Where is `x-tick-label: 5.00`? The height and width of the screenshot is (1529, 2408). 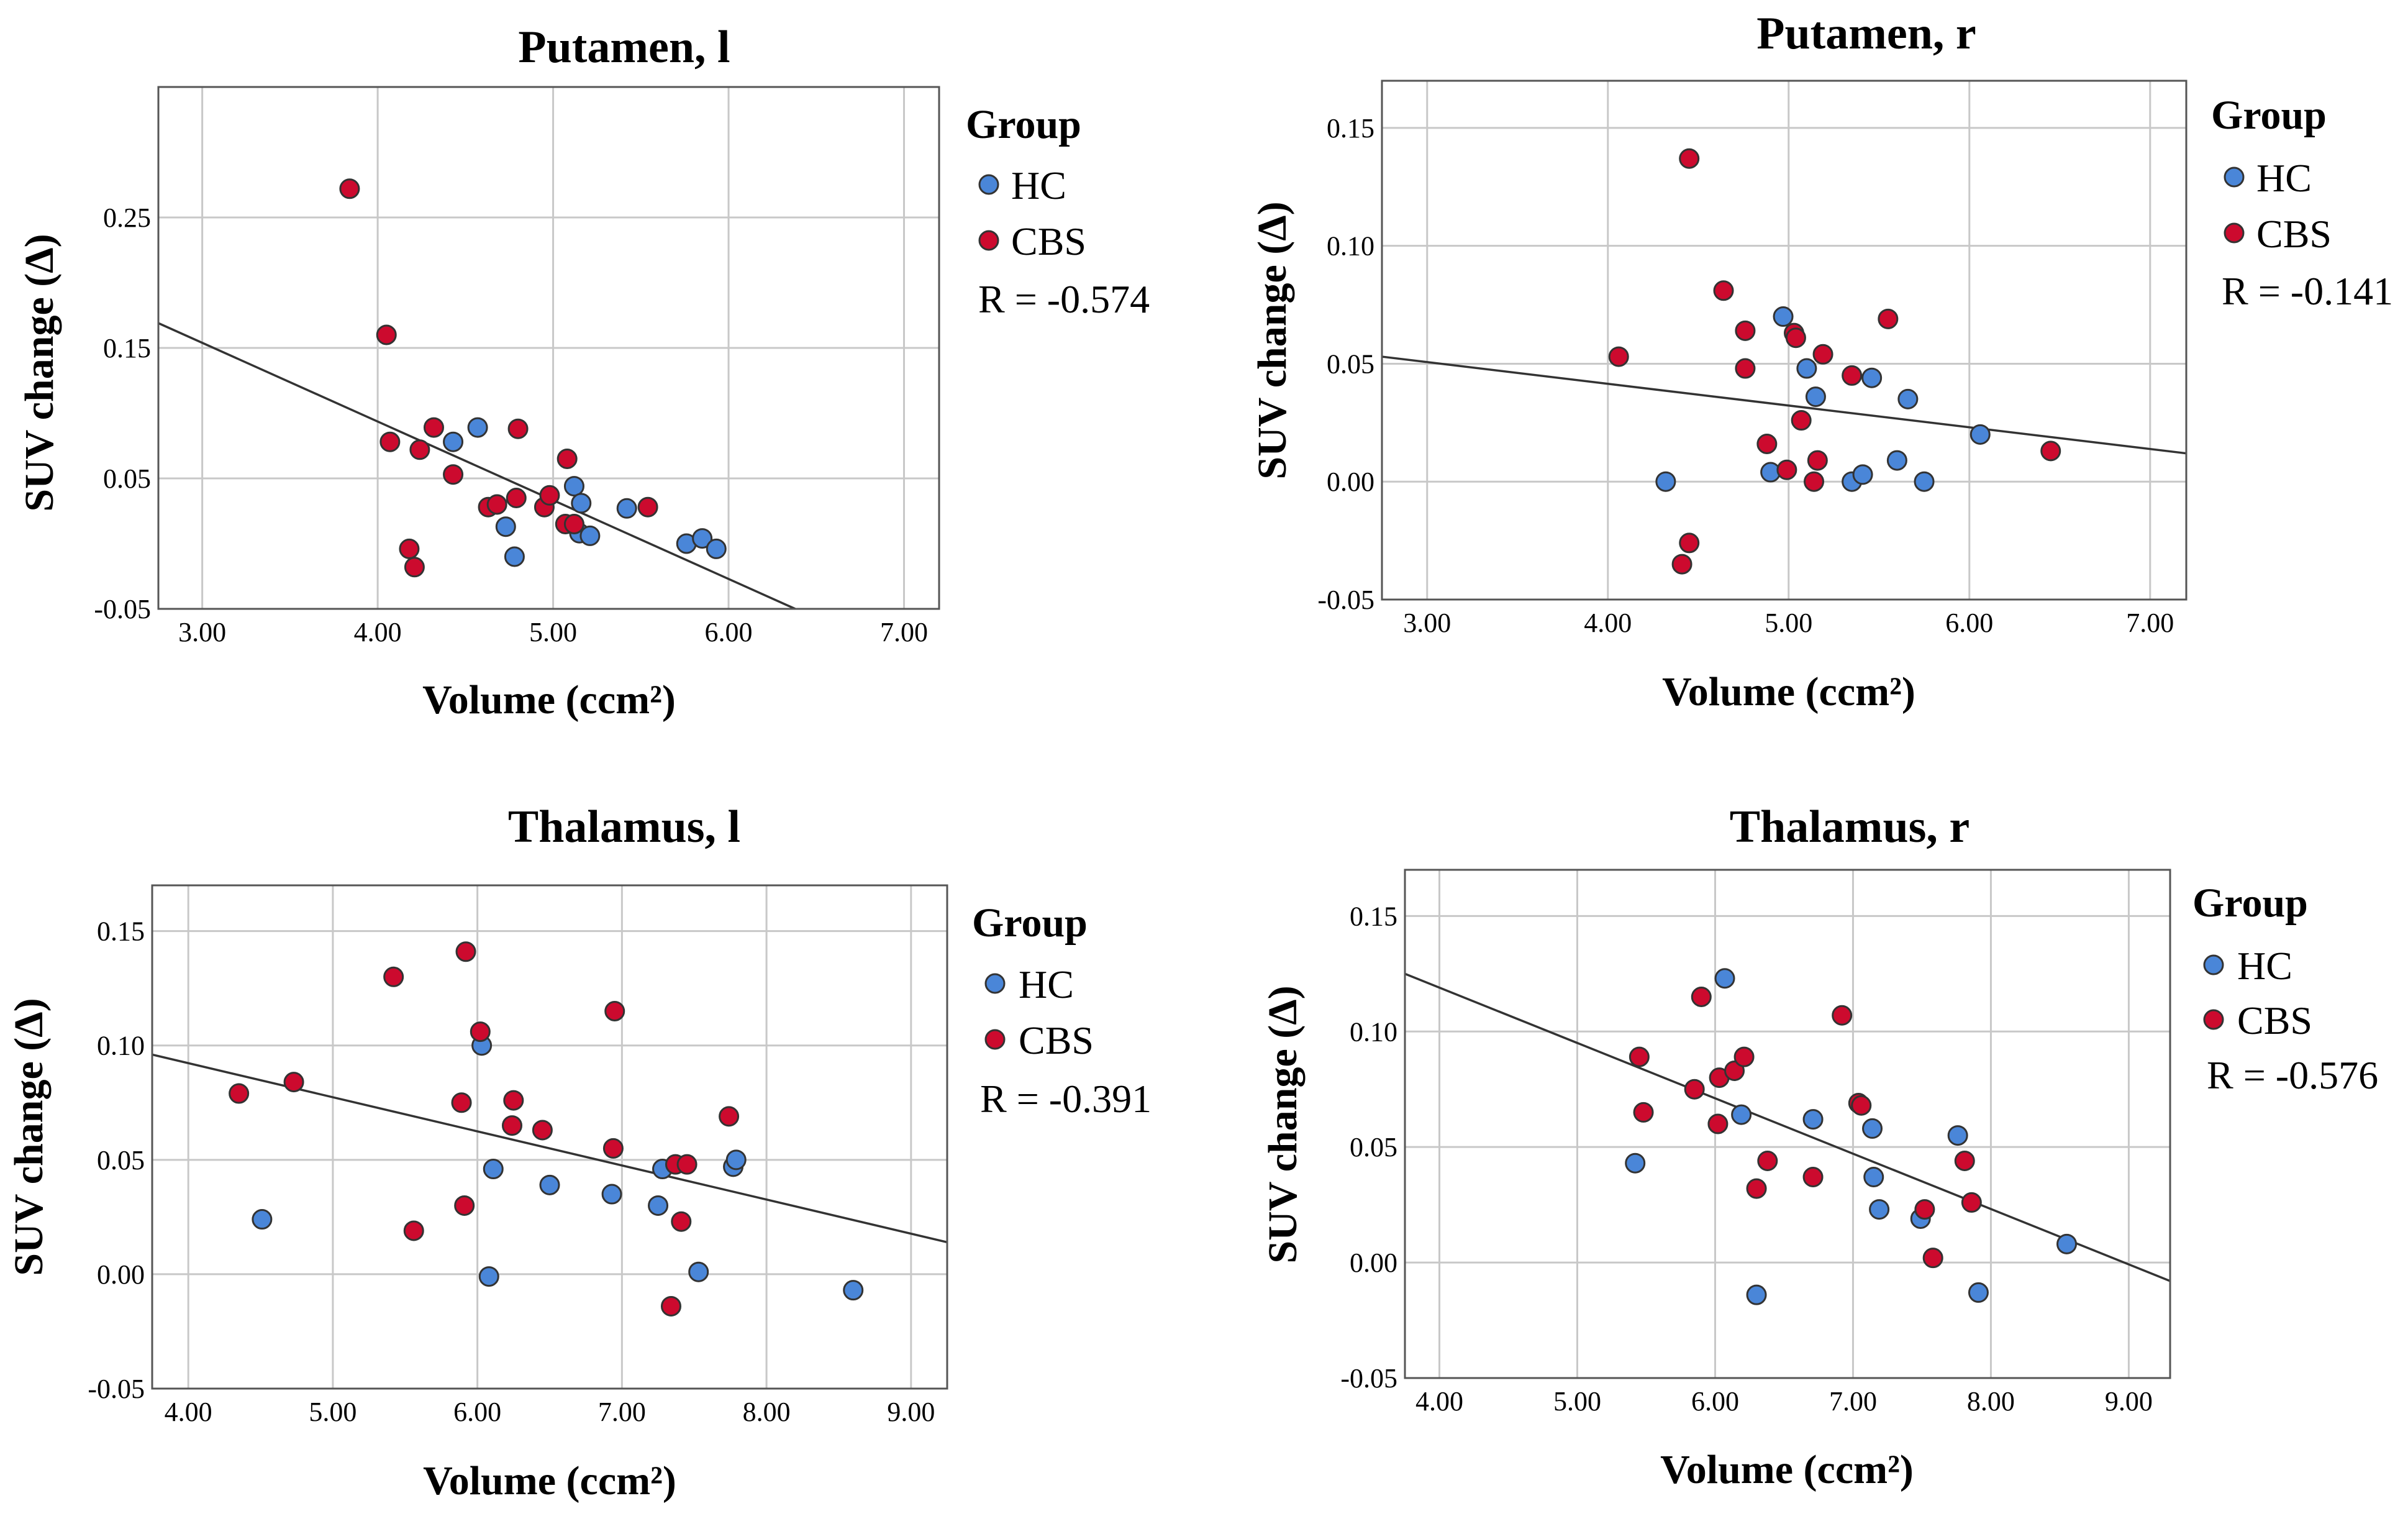 x-tick-label: 5.00 is located at coordinates (333, 1412).